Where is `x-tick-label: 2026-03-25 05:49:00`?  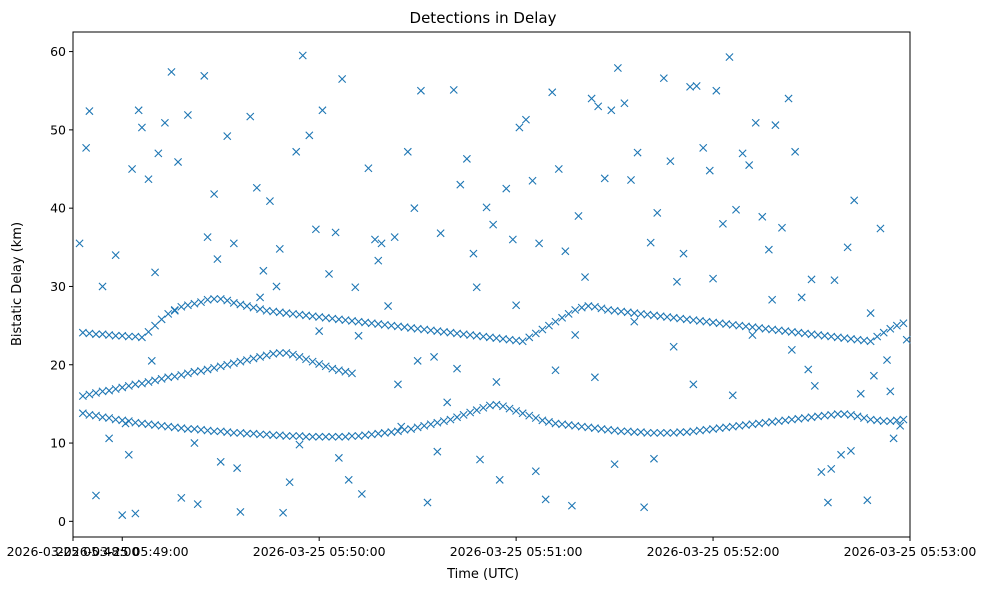 x-tick-label: 2026-03-25 05:49:00 is located at coordinates (122, 551).